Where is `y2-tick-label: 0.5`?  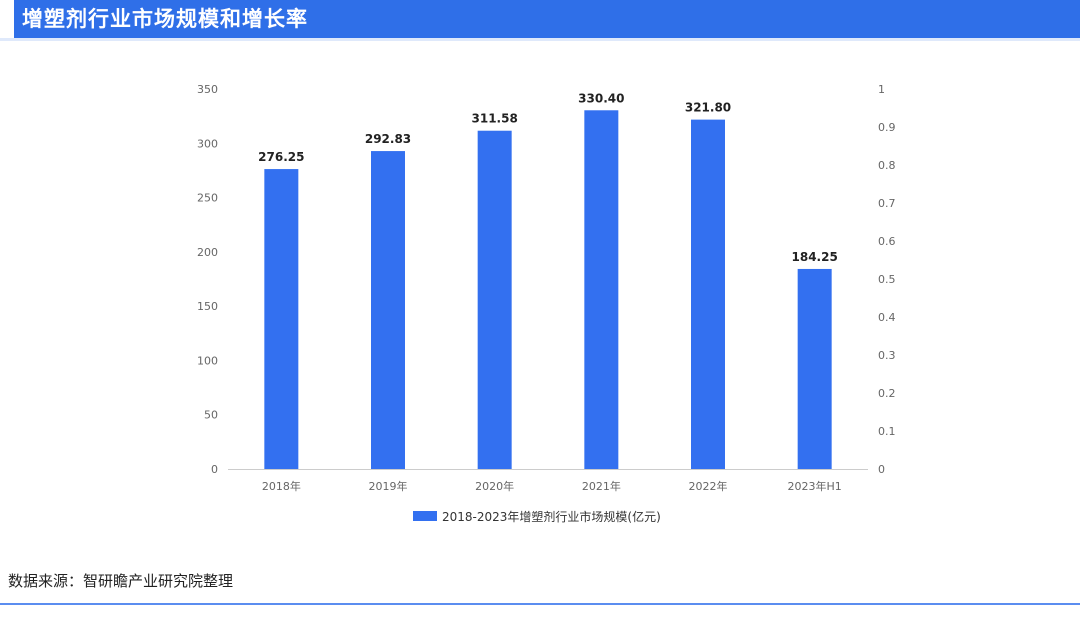
y2-tick-label: 0.5 is located at coordinates (887, 279).